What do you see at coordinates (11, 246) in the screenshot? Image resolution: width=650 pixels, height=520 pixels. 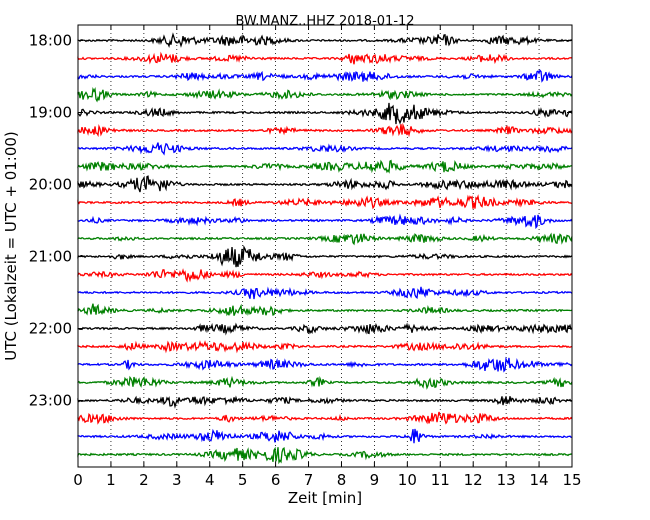 I see `y-axis-label: UTC (Lokalzeit = UTC + 01:00)` at bounding box center [11, 246].